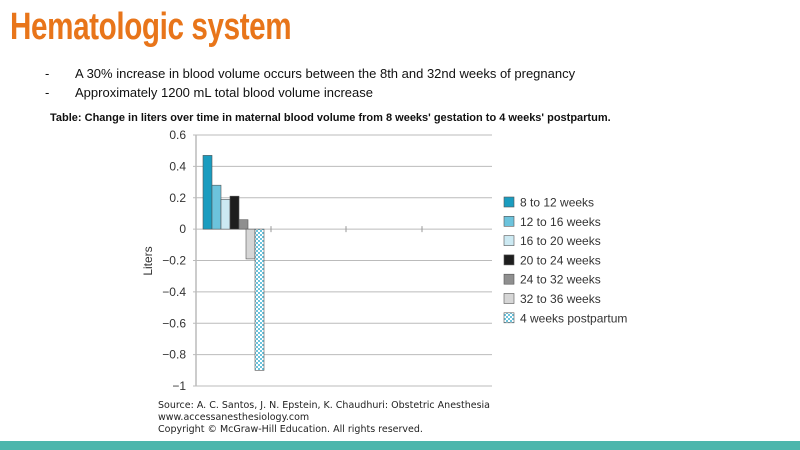  What do you see at coordinates (174, 292) in the screenshot?
I see `y-tick-label: −0.4` at bounding box center [174, 292].